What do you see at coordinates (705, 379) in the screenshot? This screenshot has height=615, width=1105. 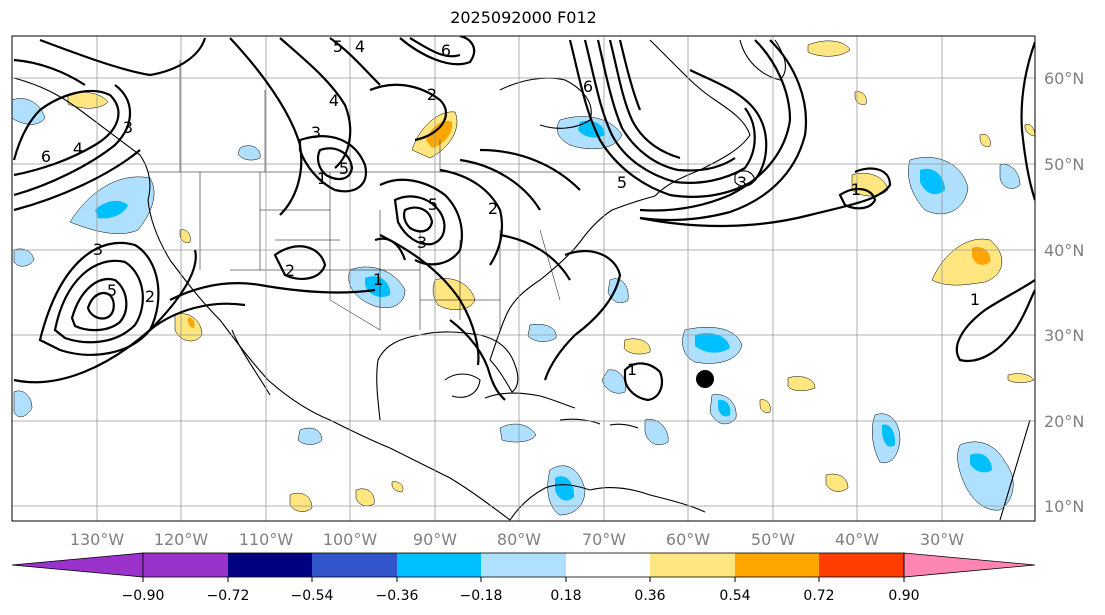 I see `storm-center-marker` at bounding box center [705, 379].